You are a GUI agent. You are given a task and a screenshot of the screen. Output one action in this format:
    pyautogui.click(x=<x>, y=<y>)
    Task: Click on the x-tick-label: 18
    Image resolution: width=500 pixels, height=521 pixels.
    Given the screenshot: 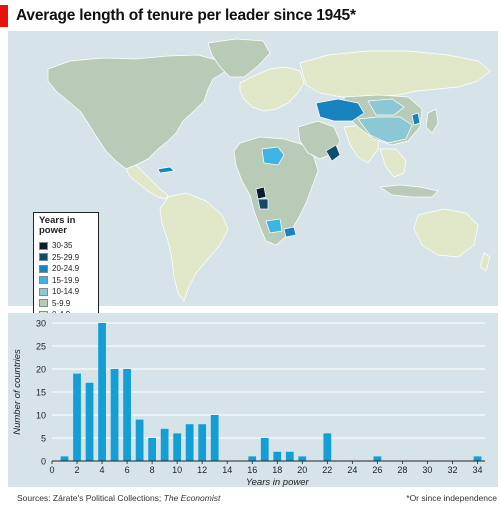 What is the action you would take?
    pyautogui.click(x=277, y=470)
    